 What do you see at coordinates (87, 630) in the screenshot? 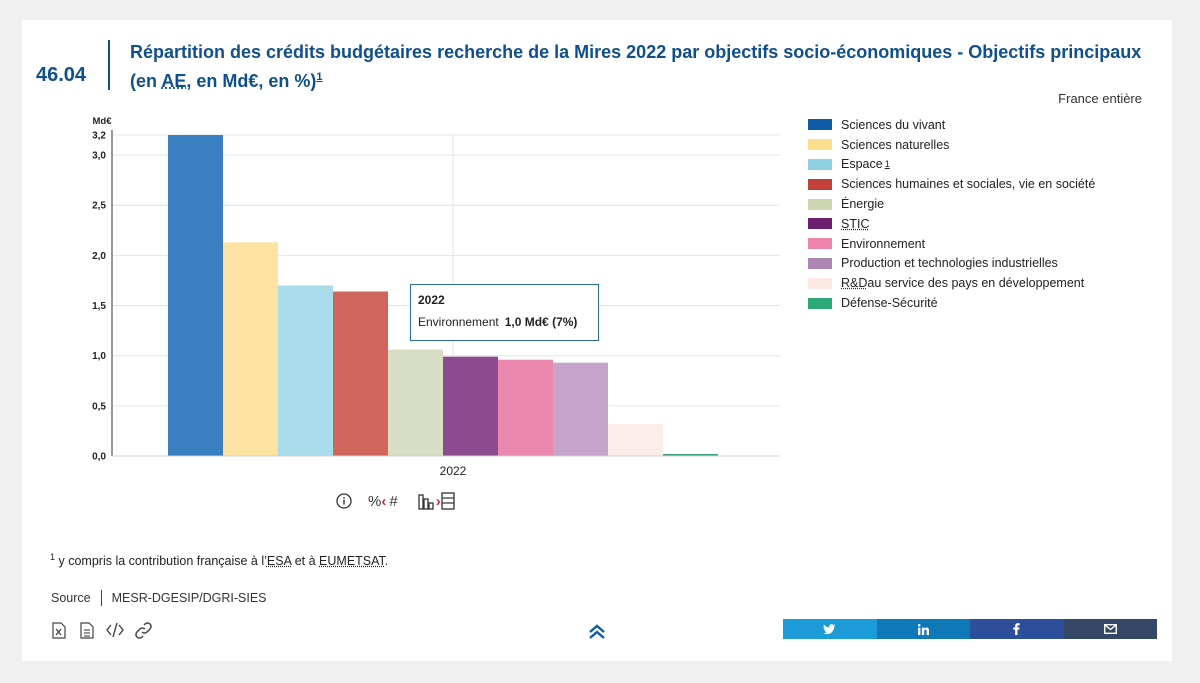
I see `document-file-icon` at bounding box center [87, 630].